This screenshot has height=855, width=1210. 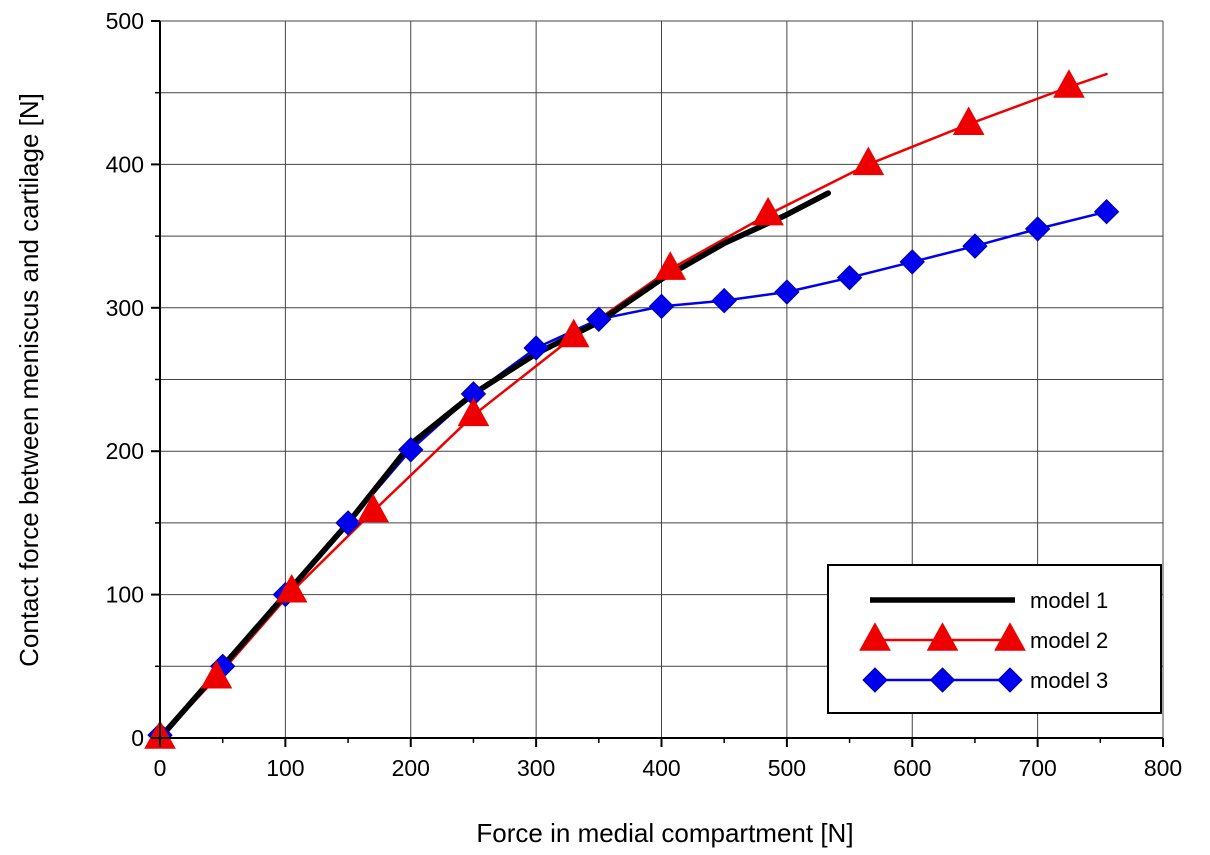 I want to click on y-tick-label: 400, so click(x=125, y=164).